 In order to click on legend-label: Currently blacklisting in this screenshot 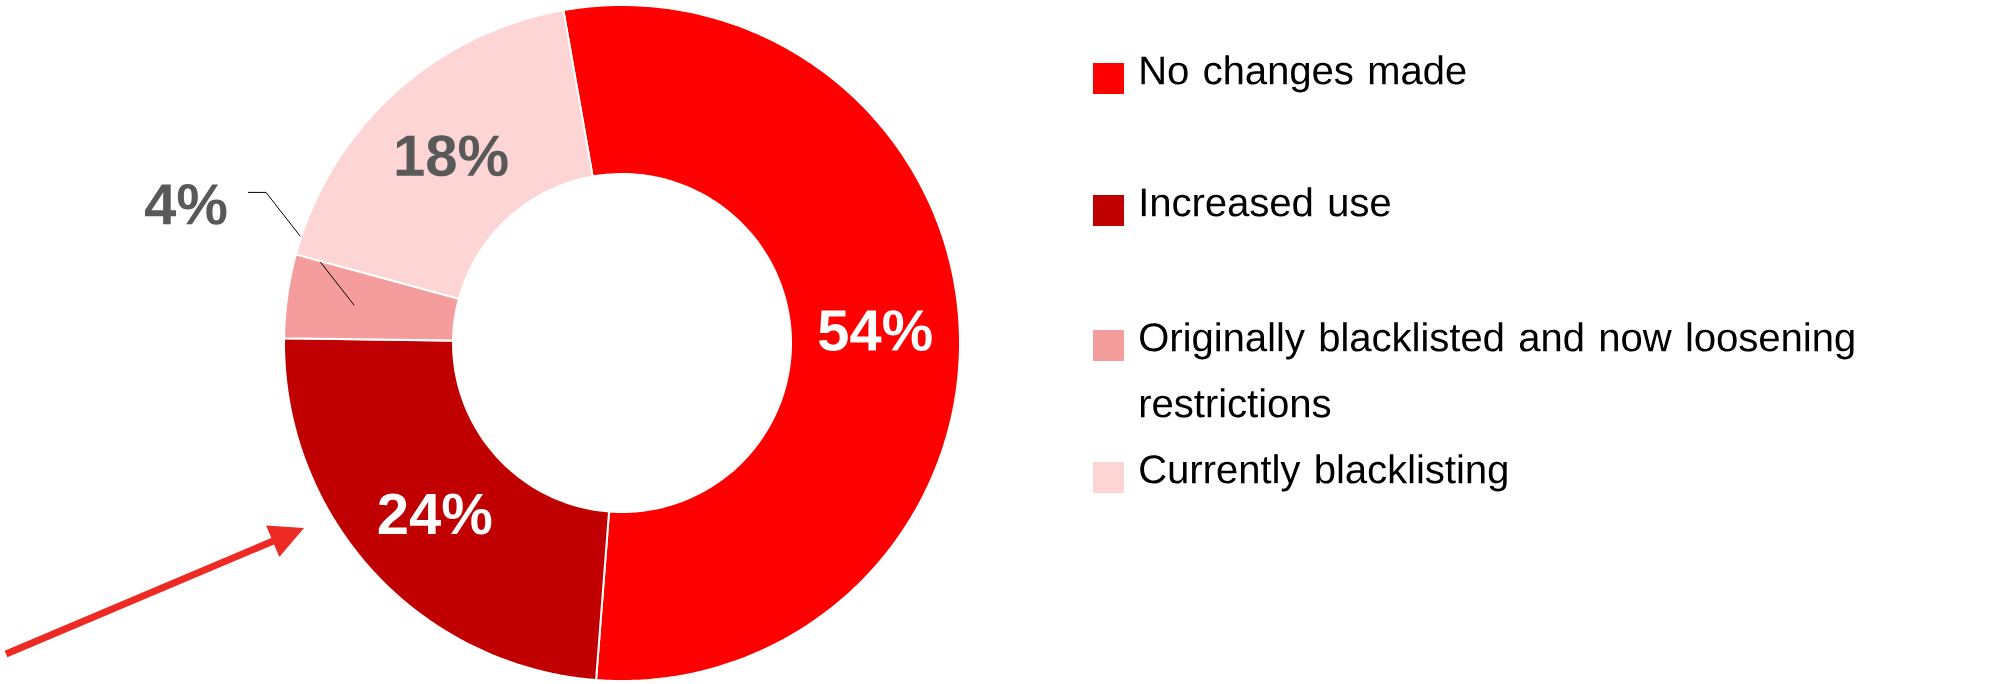, I will do `click(1323, 473)`.